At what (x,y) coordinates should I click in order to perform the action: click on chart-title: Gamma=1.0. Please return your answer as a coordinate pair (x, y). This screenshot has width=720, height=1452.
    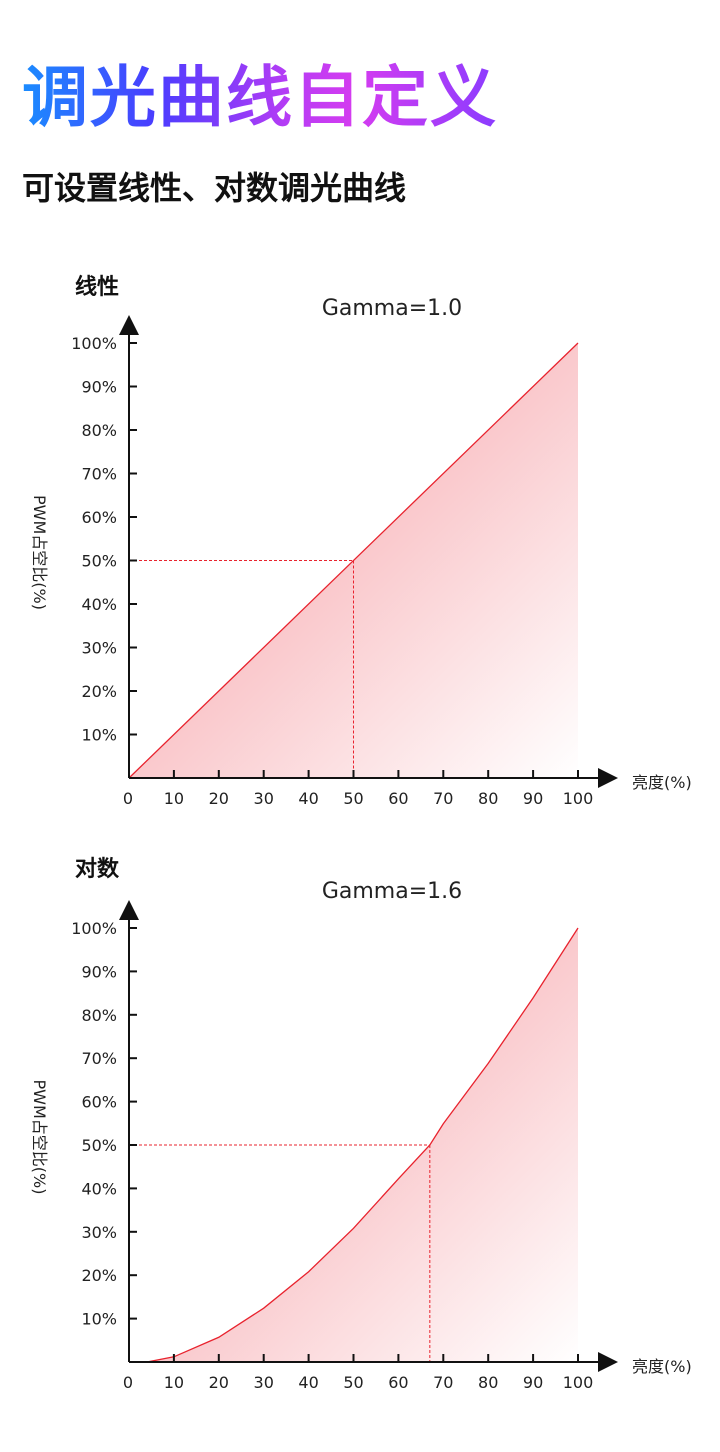
    Looking at the image, I should click on (392, 308).